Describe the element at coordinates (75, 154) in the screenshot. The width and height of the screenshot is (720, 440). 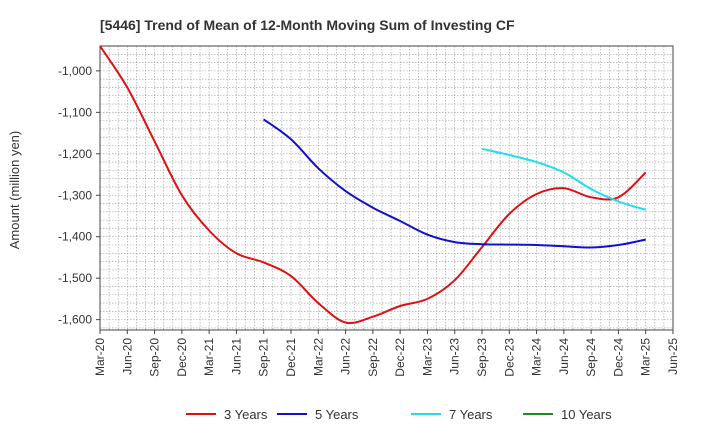
I see `y-tick-label: -1,200` at that location.